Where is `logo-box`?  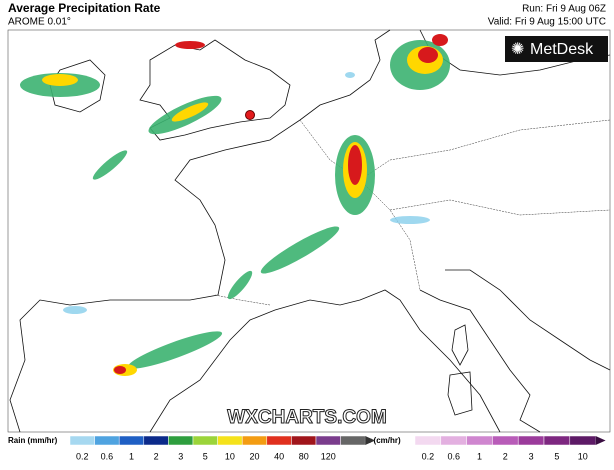
logo-box is located at coordinates (556, 49).